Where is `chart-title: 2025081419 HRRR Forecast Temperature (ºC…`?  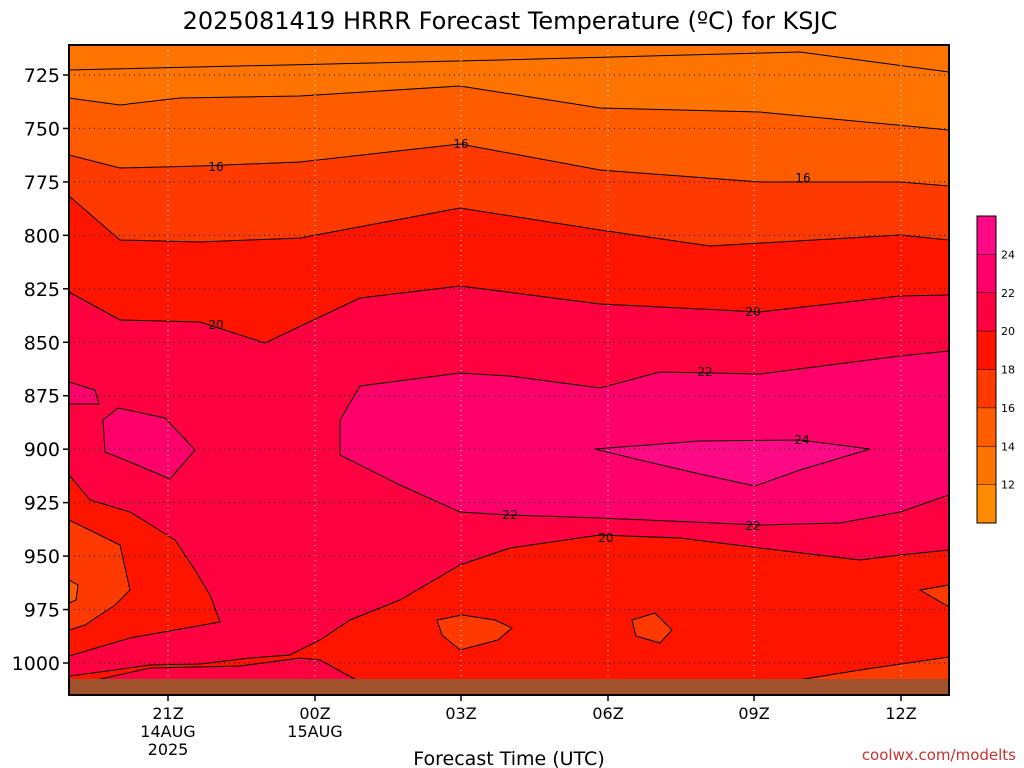
chart-title: 2025081419 HRRR Forecast Temperature (ºC… is located at coordinates (510, 21).